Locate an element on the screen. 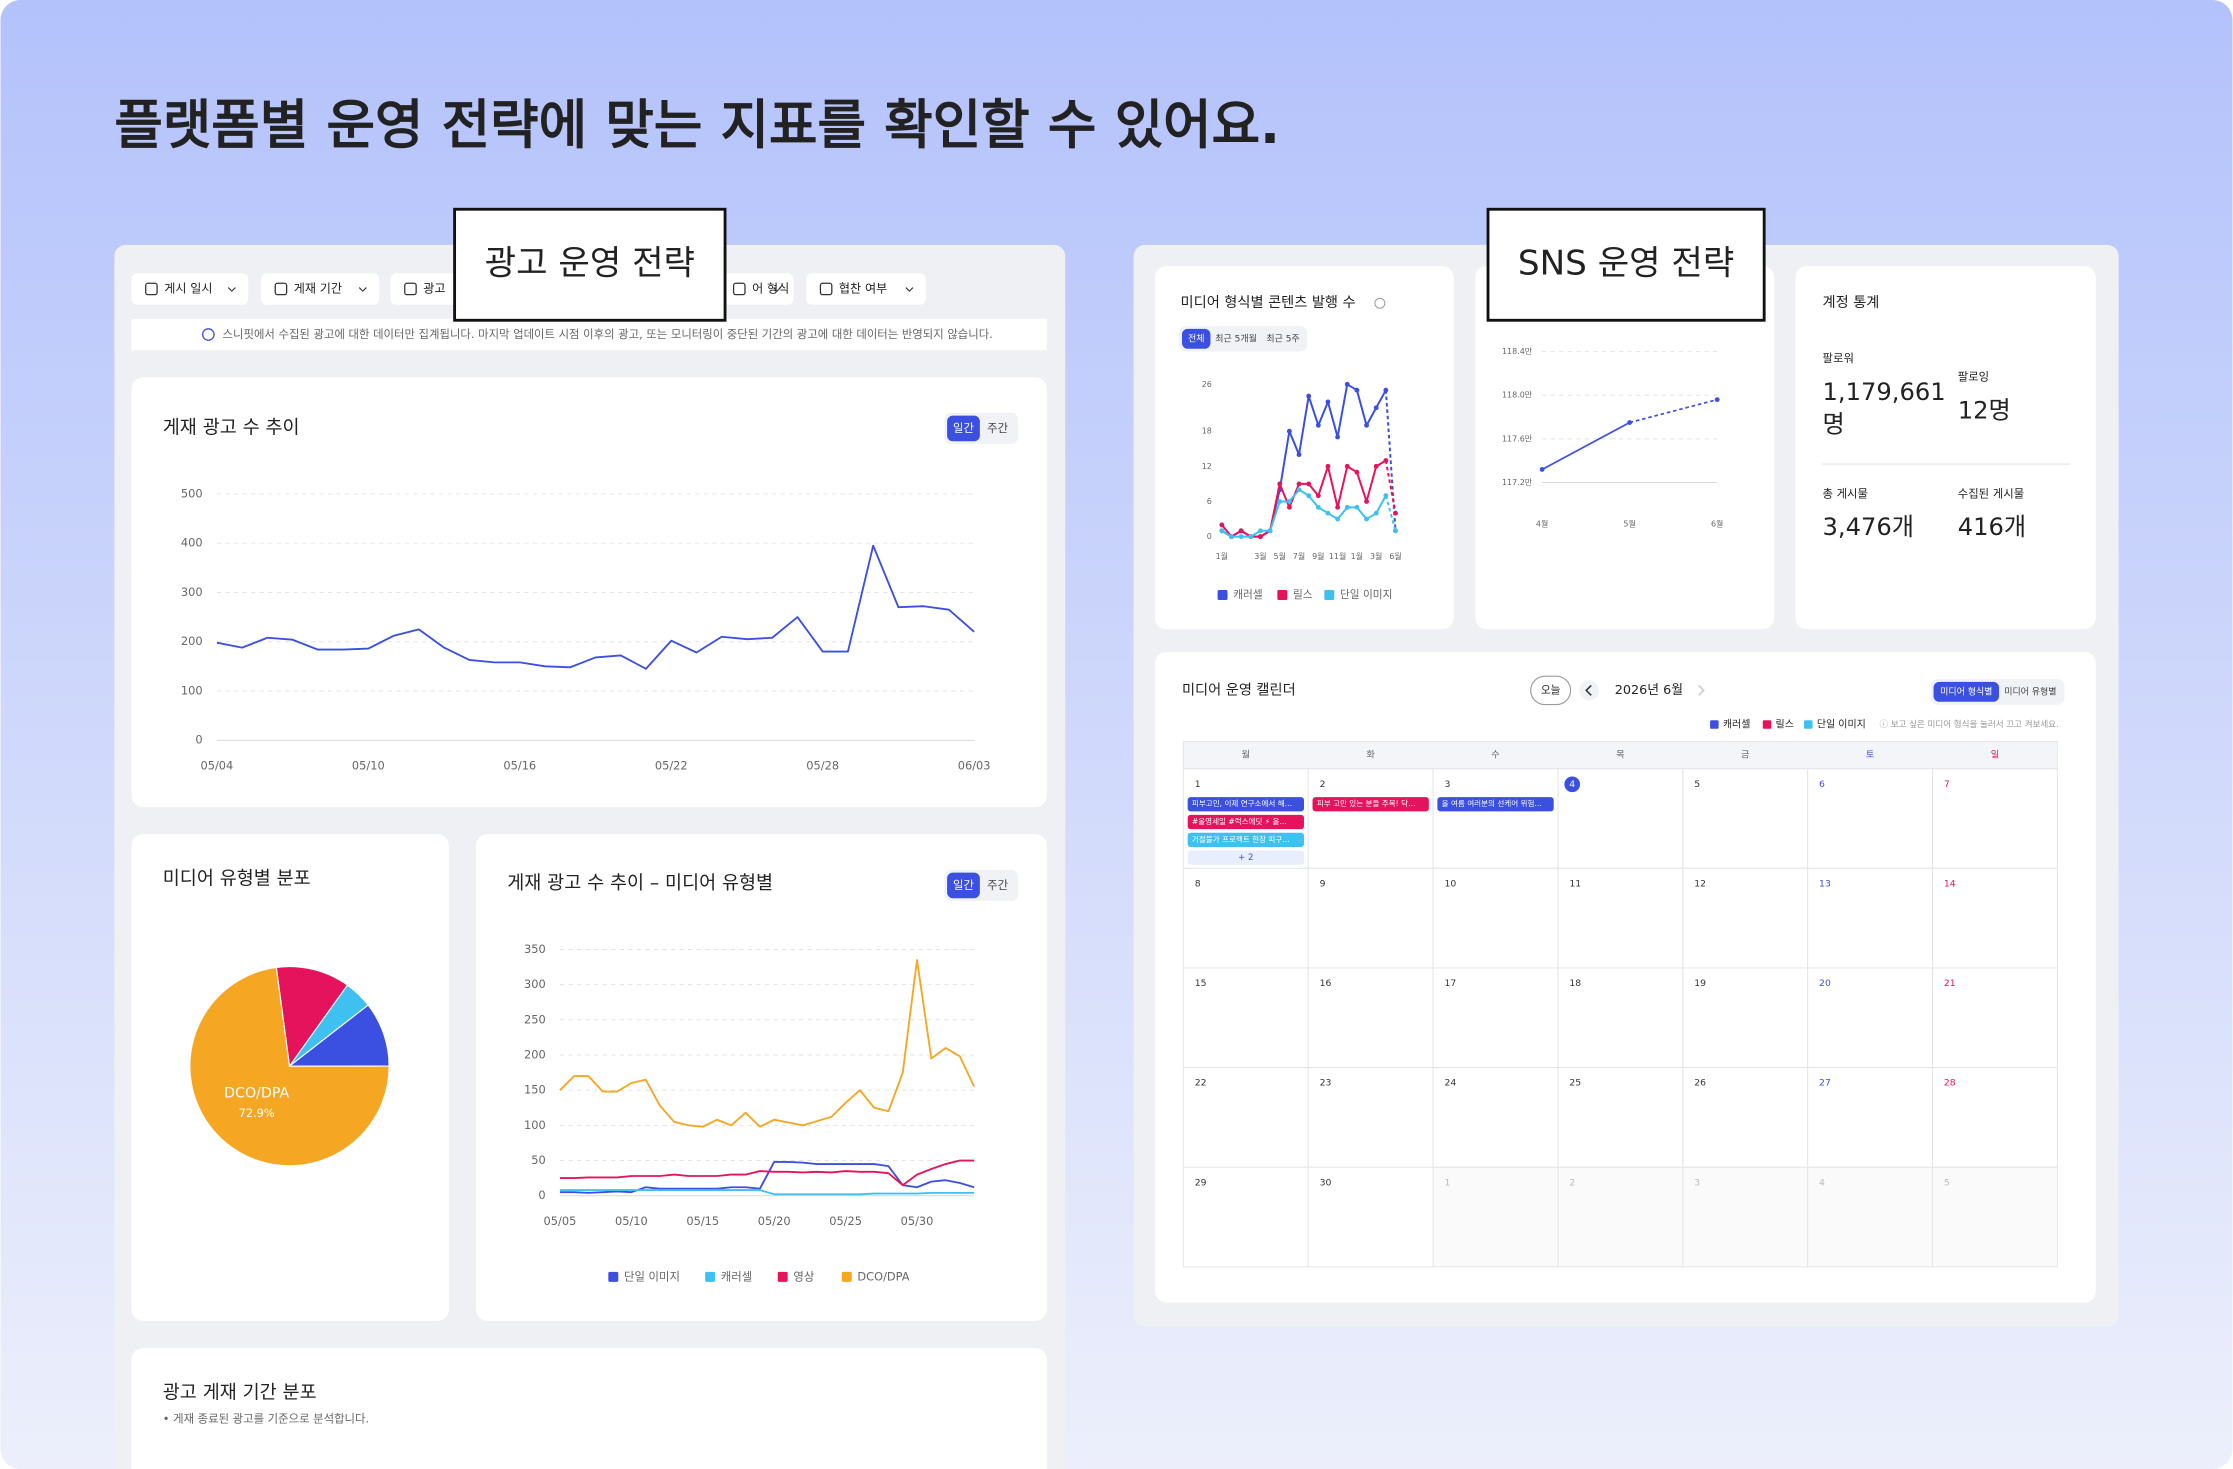  toggle-option: 미디어 유형별 is located at coordinates (2030, 691).